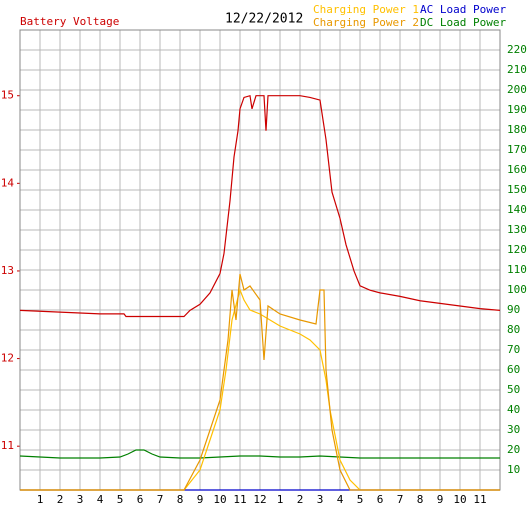 Image resolution: width=527 pixels, height=510 pixels. What do you see at coordinates (517, 189) in the screenshot?
I see `y2-tick-label: 150` at bounding box center [517, 189].